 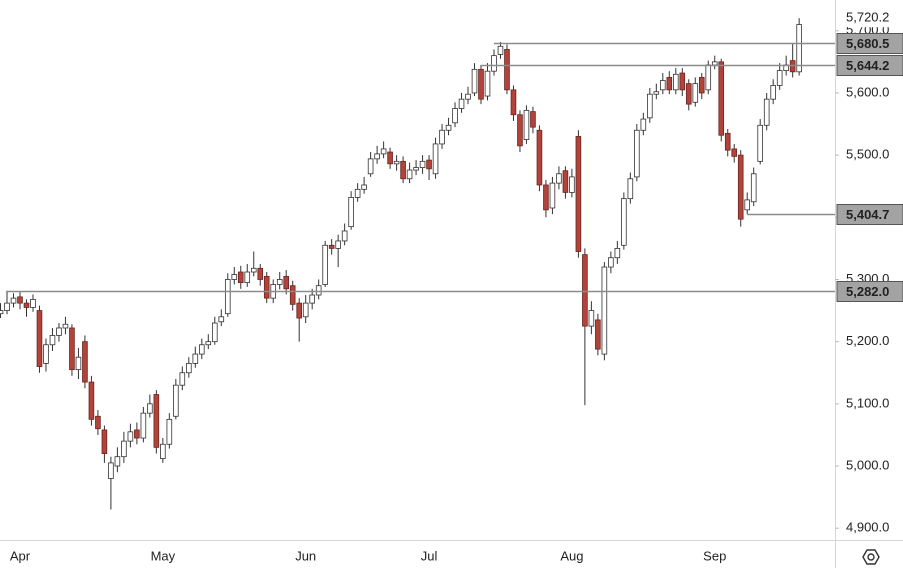 I want to click on y-tick-label: 5,600.0, so click(x=867, y=91).